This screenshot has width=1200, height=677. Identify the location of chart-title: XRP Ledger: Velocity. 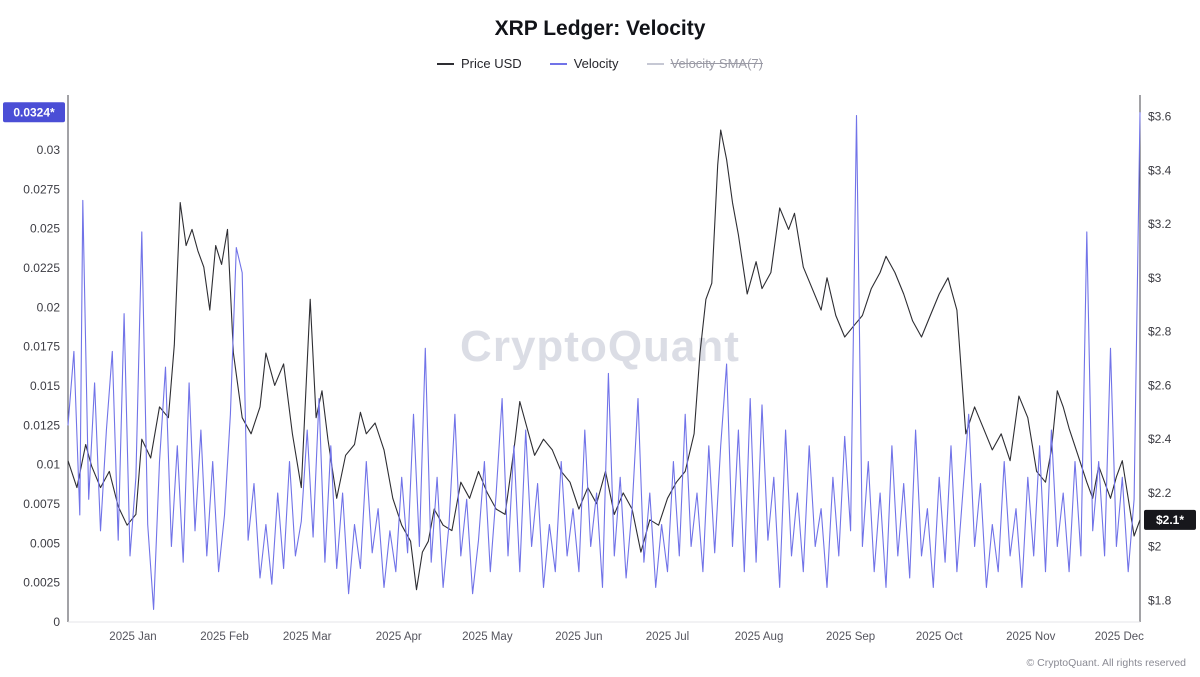
(600, 28).